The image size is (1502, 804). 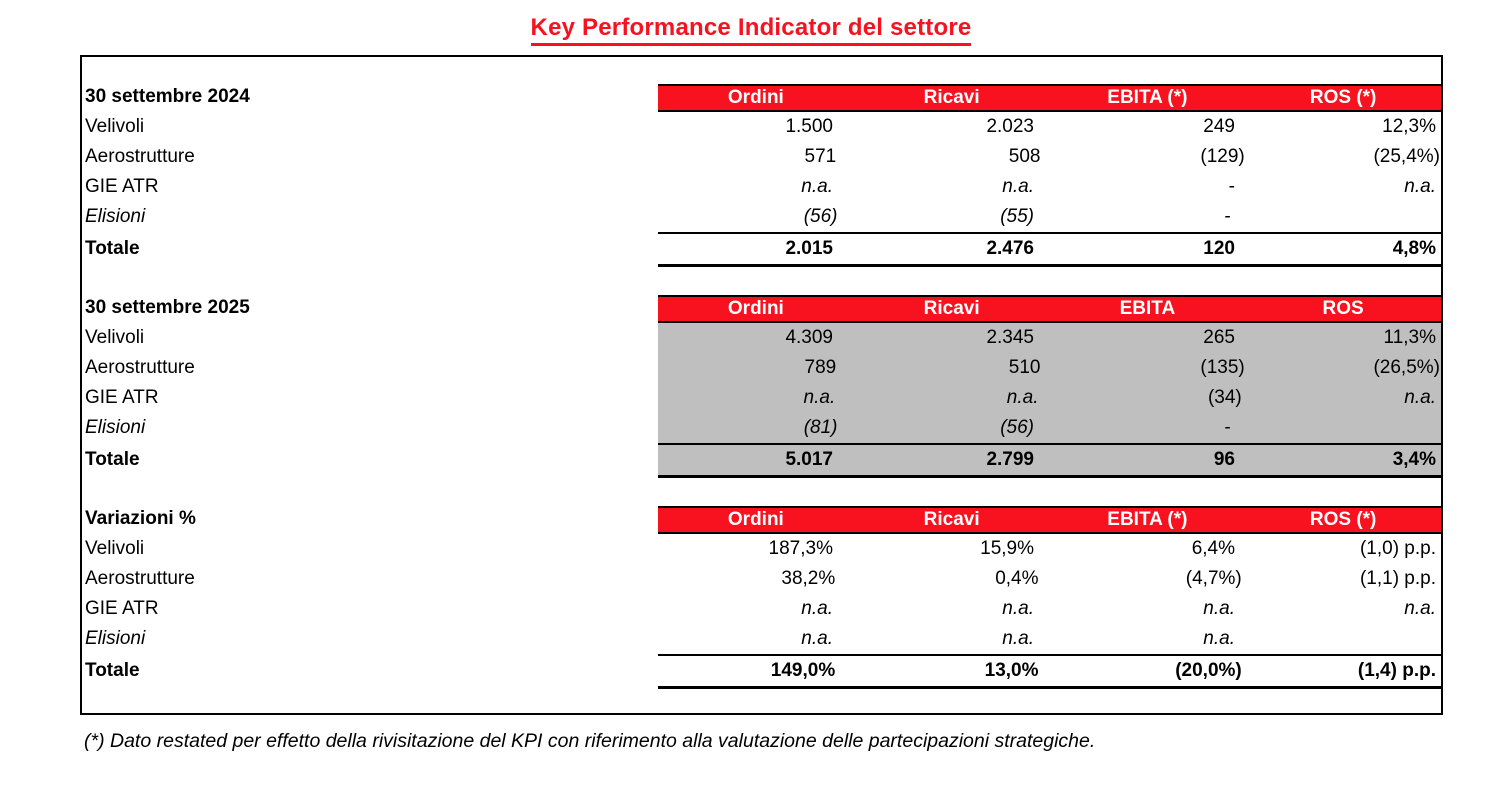 What do you see at coordinates (963, 671) in the screenshot?
I see `total-value-cell: 13,0%` at bounding box center [963, 671].